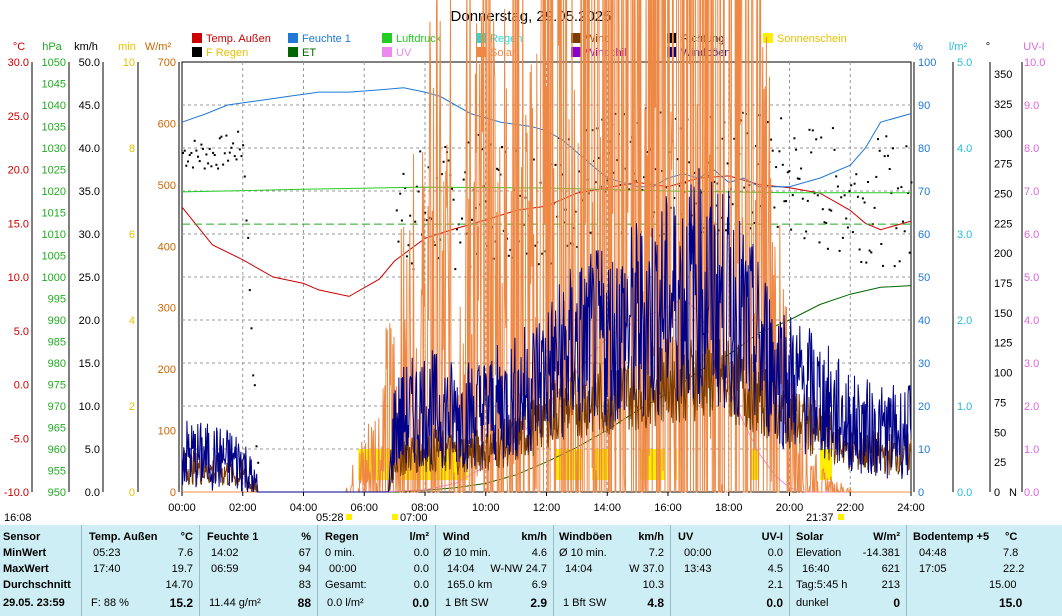 The height and width of the screenshot is (616, 1062). Describe the element at coordinates (1033, 47) in the screenshot. I see `right-axis-unit-uv-i: UV-I` at that location.